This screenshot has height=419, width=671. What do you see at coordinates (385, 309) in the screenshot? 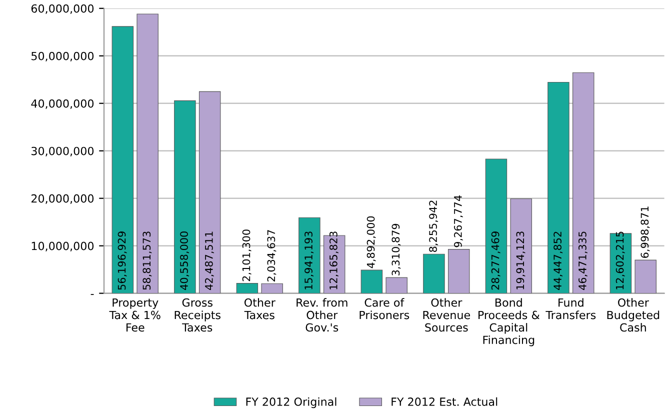
I see `x-tick-label: Care of Prisoners` at bounding box center [385, 309].